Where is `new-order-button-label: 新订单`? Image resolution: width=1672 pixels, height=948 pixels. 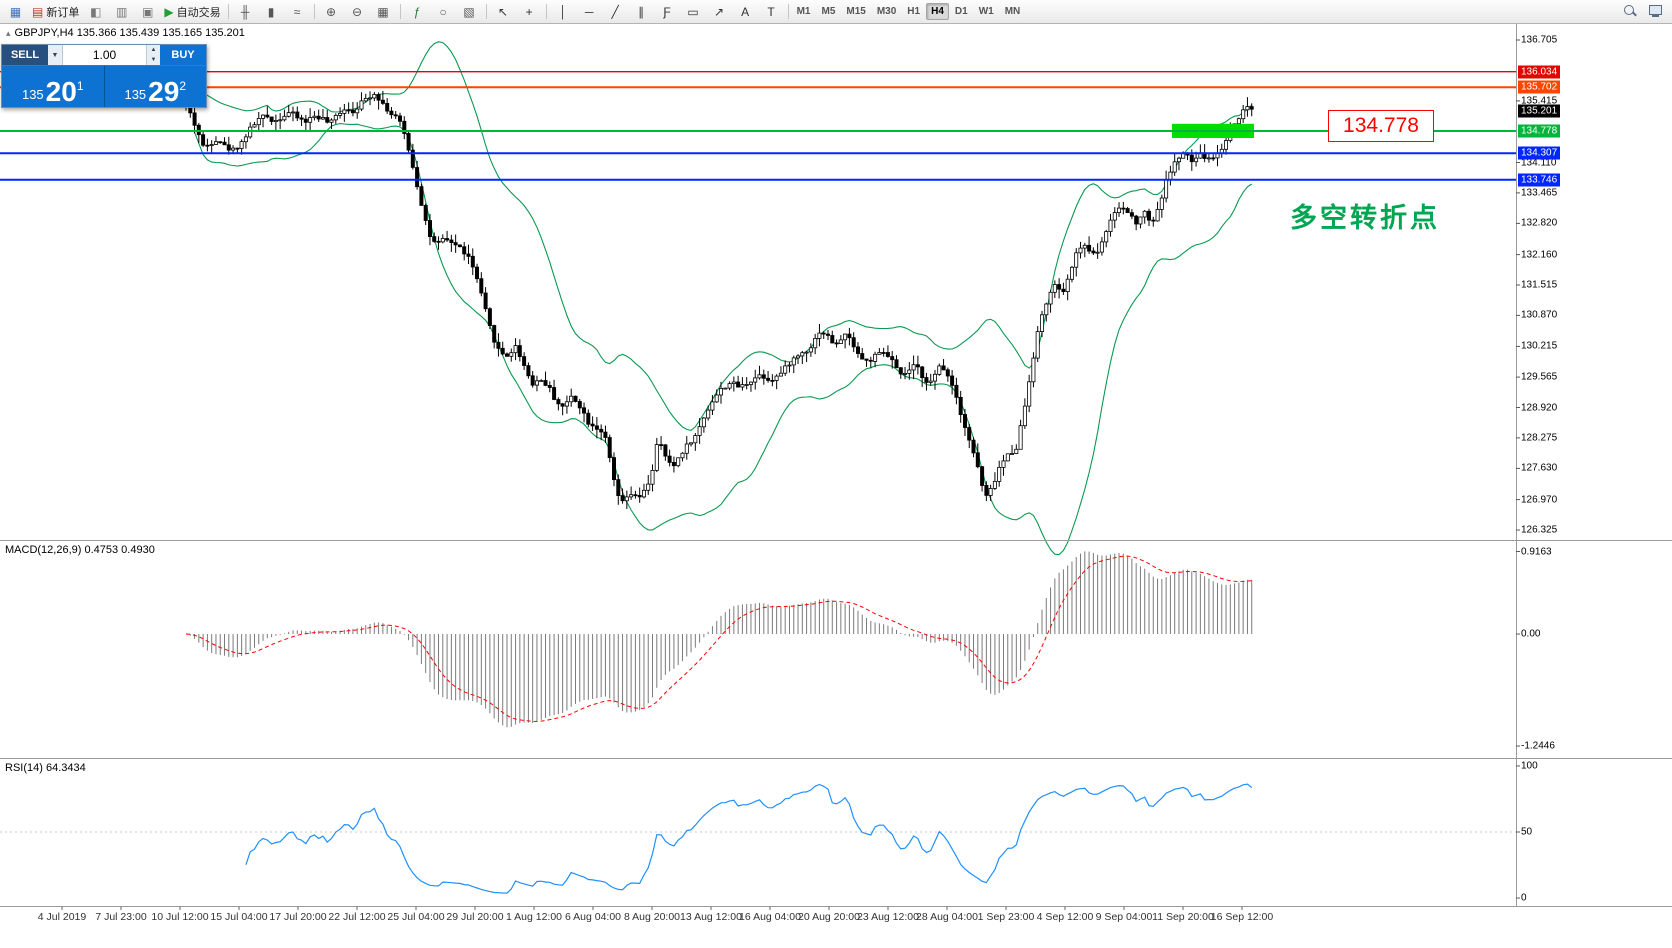 new-order-button-label: 新订单 is located at coordinates (63, 12).